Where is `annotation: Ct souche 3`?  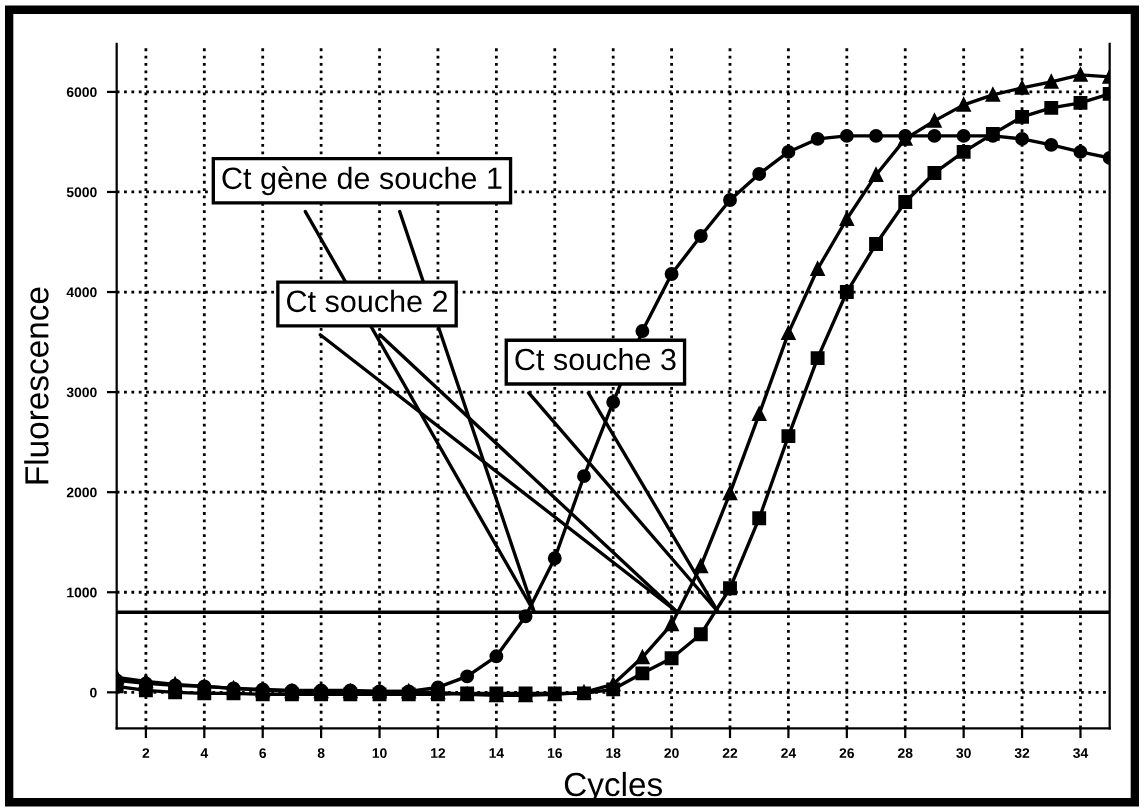
annotation: Ct souche 3 is located at coordinates (595, 359).